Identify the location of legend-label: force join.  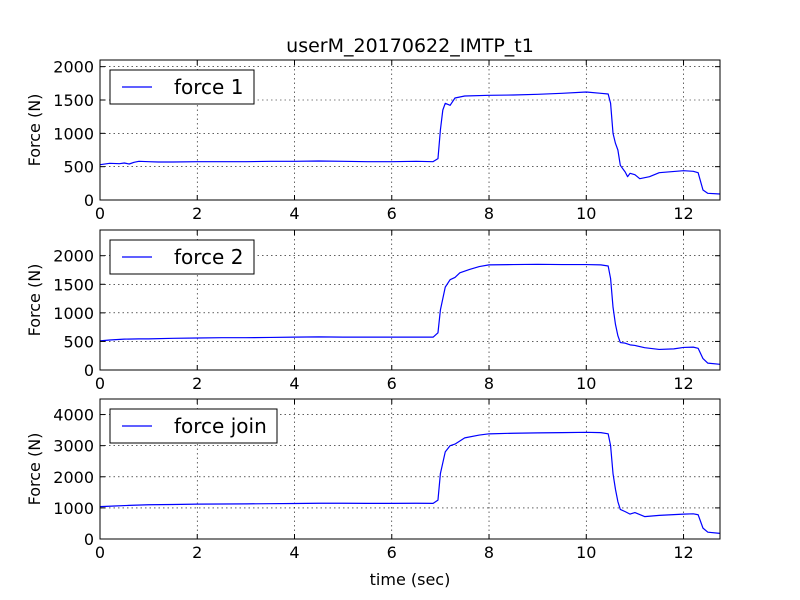
(220, 426).